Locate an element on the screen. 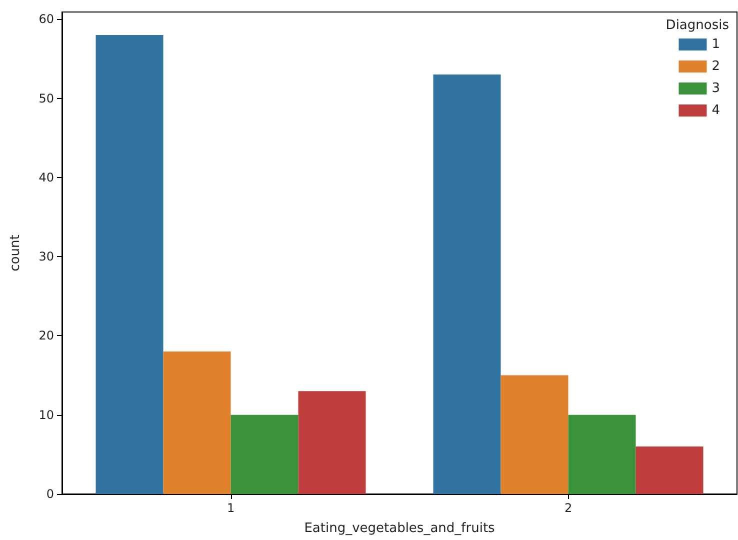  legend-label: 1 is located at coordinates (716, 44).